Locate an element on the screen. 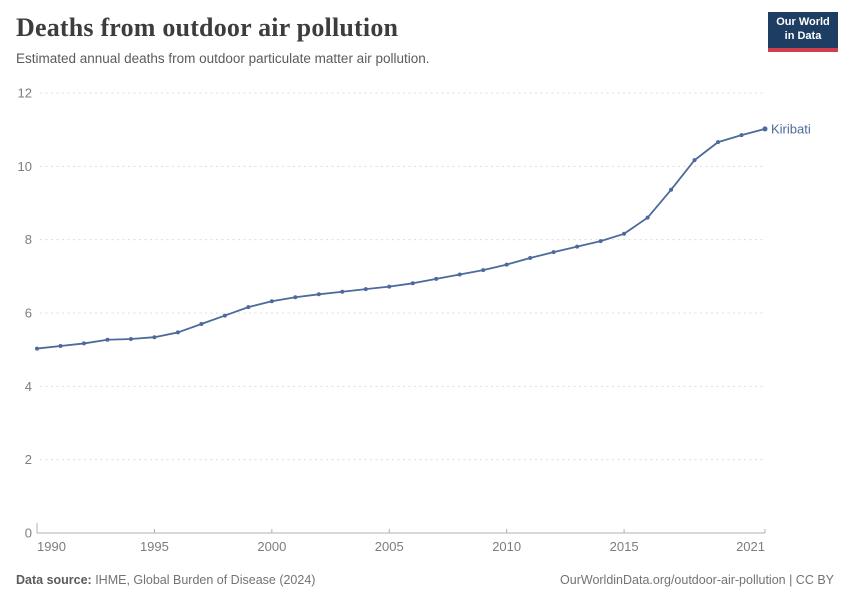  y-tick-label-0: 0 is located at coordinates (28, 533).